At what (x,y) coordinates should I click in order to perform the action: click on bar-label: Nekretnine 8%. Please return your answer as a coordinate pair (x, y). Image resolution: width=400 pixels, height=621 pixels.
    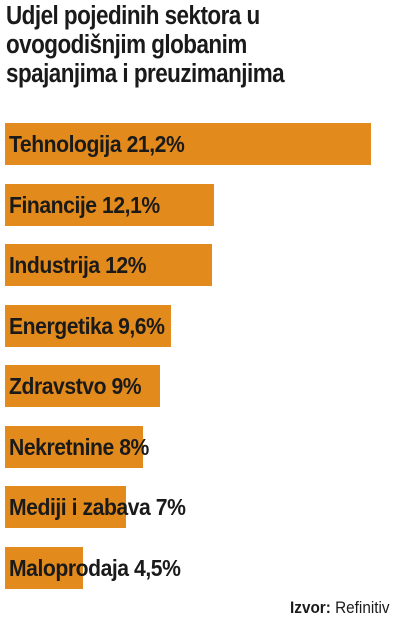
    Looking at the image, I should click on (79, 446).